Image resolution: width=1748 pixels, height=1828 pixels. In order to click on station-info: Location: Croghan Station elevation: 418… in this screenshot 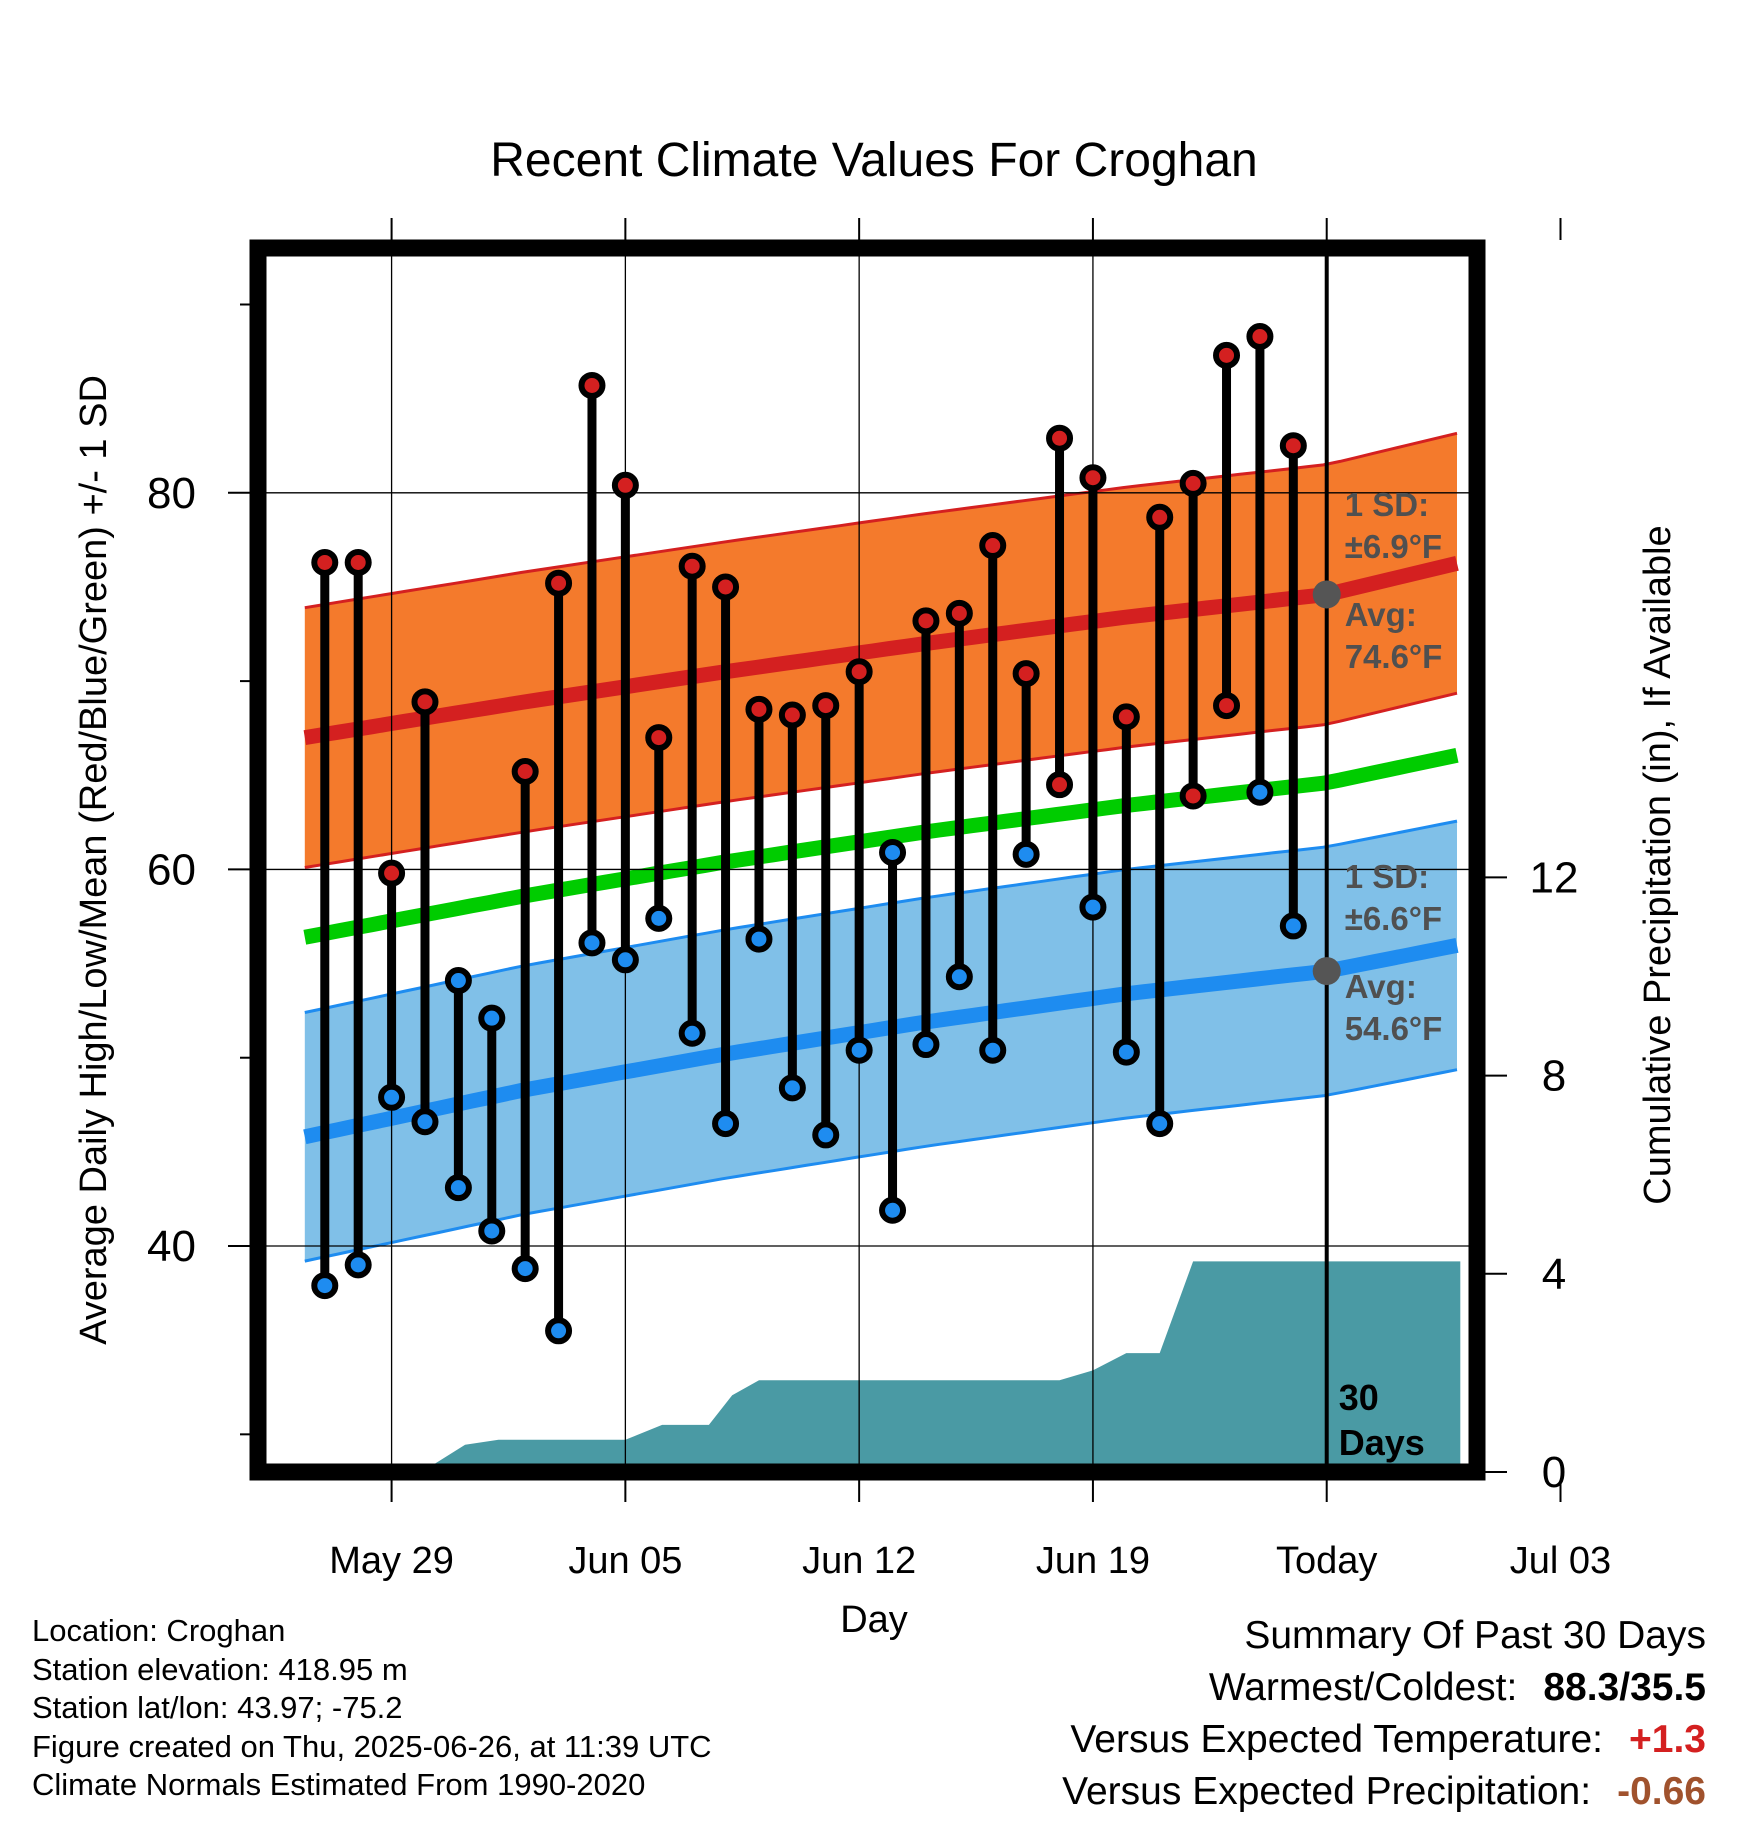, I will do `click(372, 1708)`.